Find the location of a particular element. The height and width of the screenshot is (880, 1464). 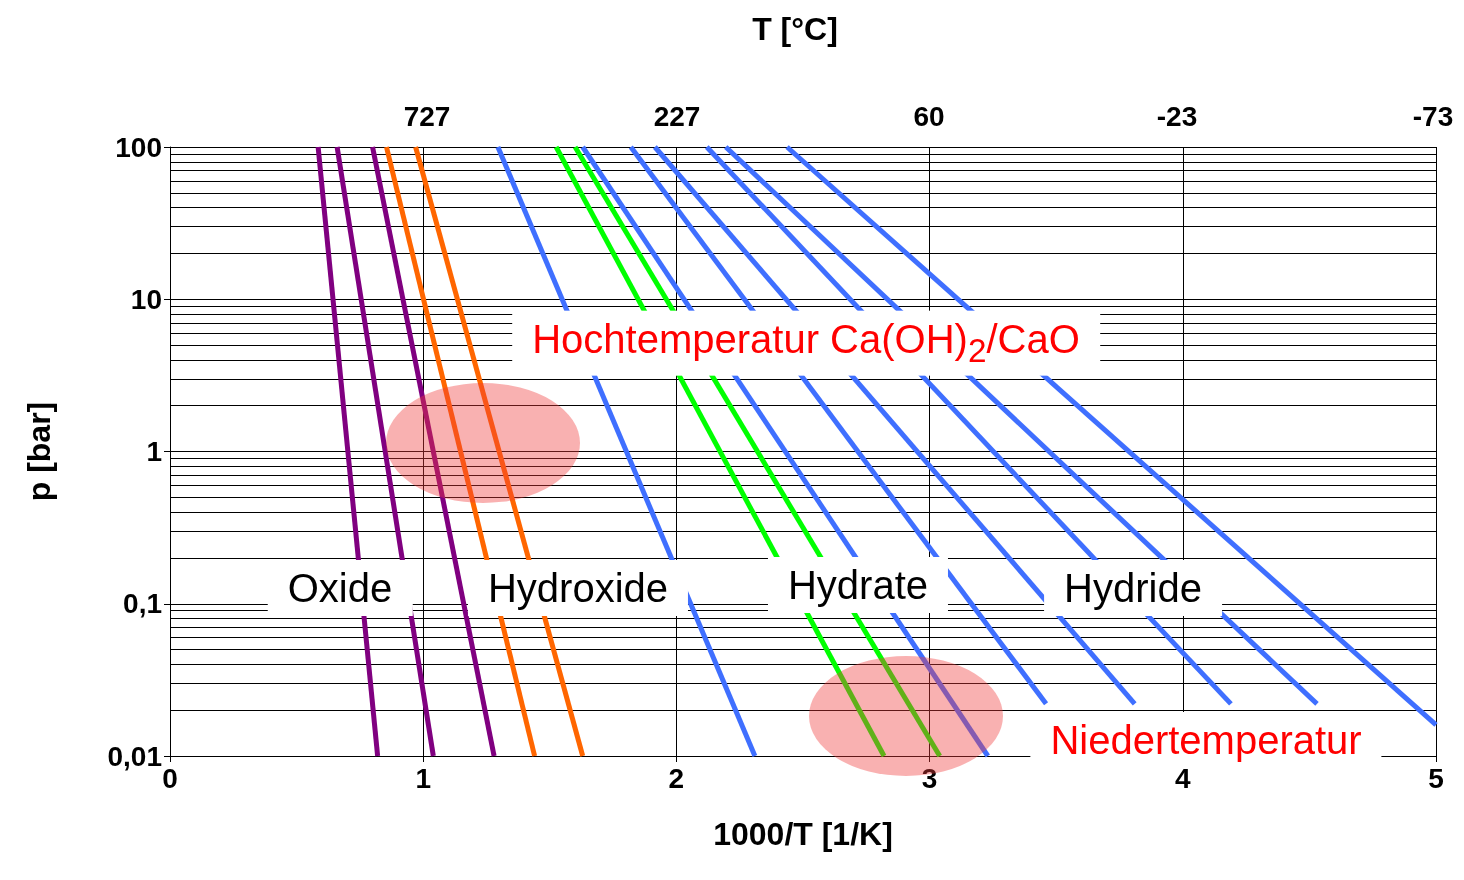

annotation: Hydroxide is located at coordinates (578, 588).